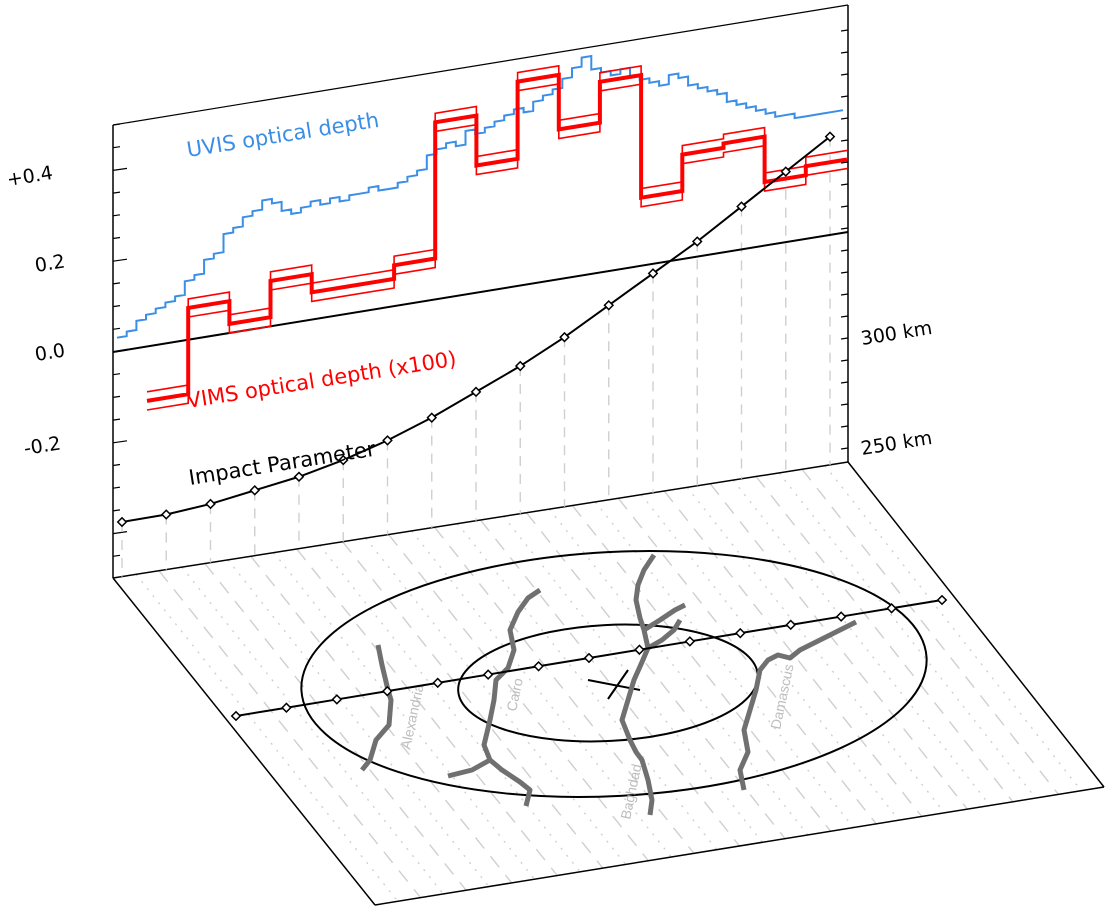 The width and height of the screenshot is (1106, 909). What do you see at coordinates (411, 716) in the screenshot?
I see `city-label-alexandria: Alexandria` at bounding box center [411, 716].